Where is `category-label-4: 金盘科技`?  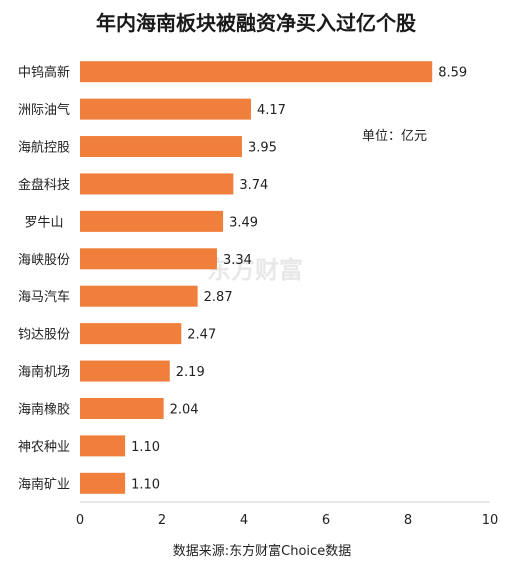 category-label-4: 金盘科技 is located at coordinates (44, 185).